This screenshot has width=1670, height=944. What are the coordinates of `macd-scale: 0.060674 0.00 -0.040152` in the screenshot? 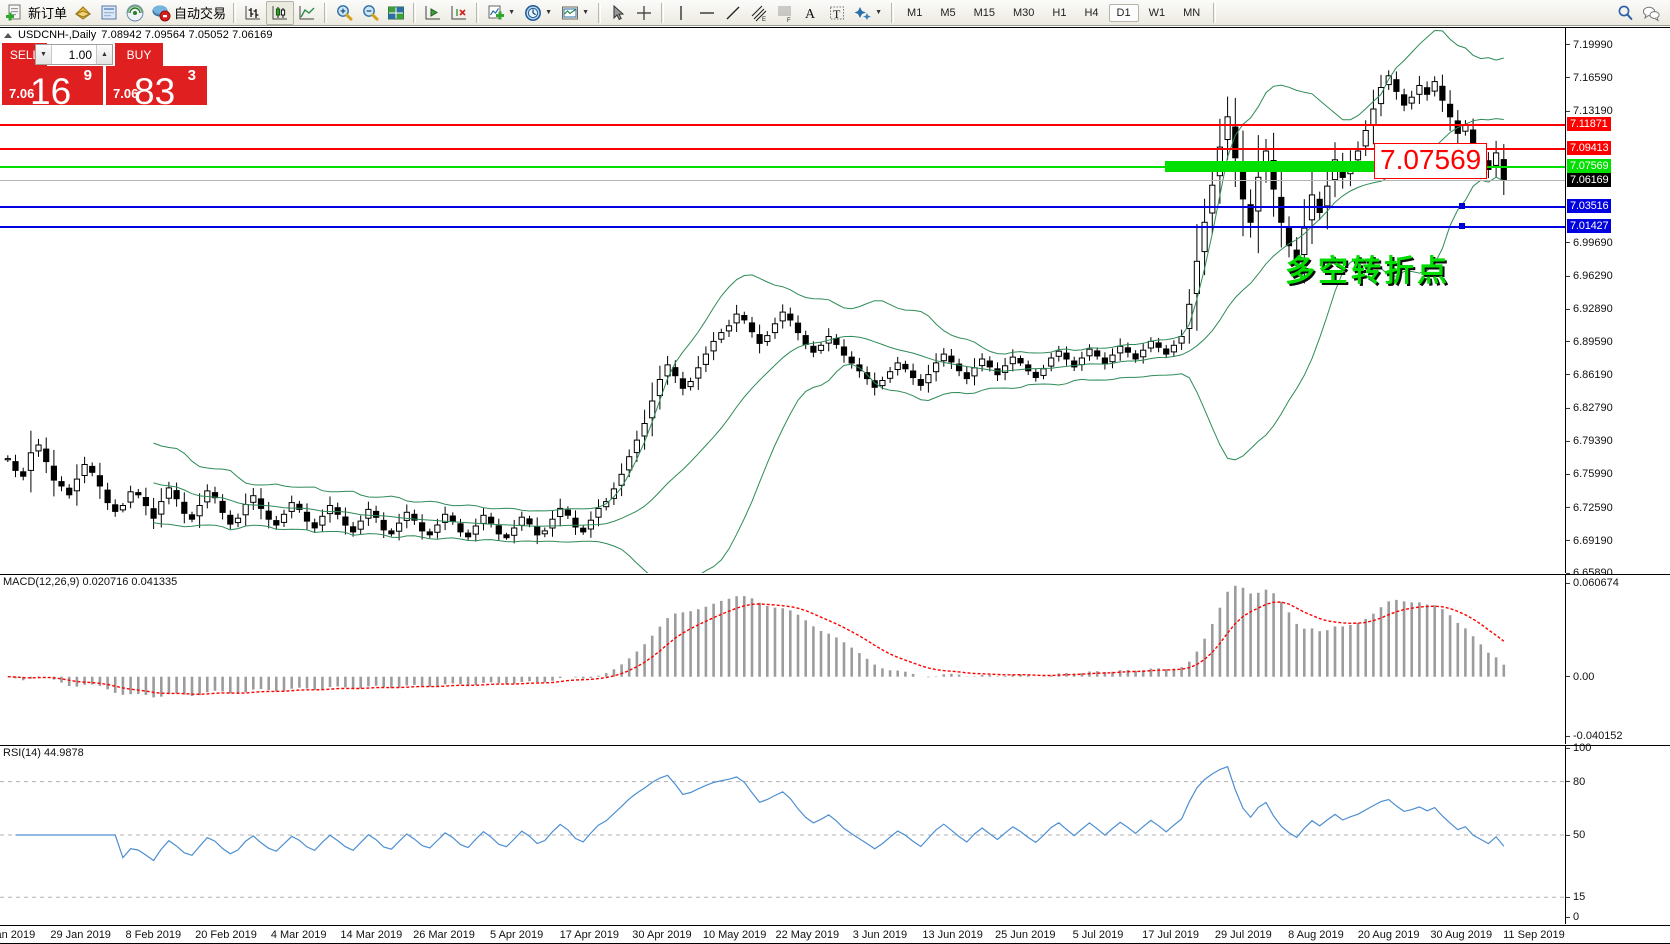 It's located at (1617, 659).